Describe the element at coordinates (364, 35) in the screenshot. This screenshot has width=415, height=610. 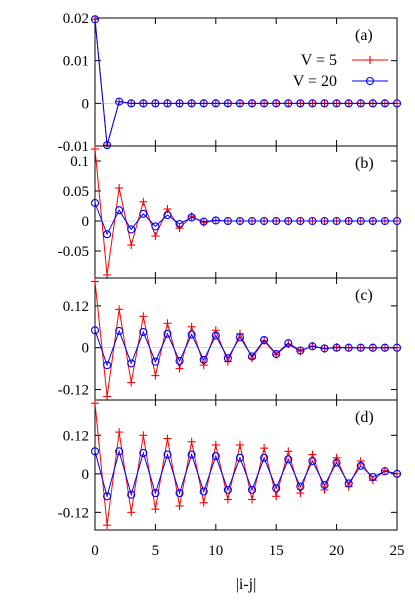
I see `panel-label: (a)` at that location.